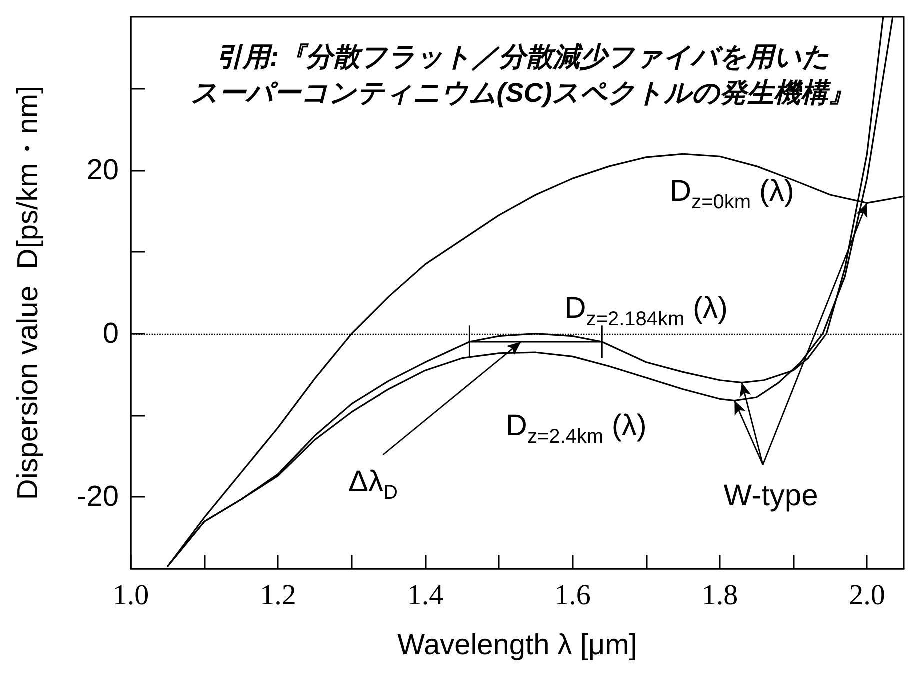 The height and width of the screenshot is (688, 908). Describe the element at coordinates (102, 170) in the screenshot. I see `y-tick-label: 20` at that location.